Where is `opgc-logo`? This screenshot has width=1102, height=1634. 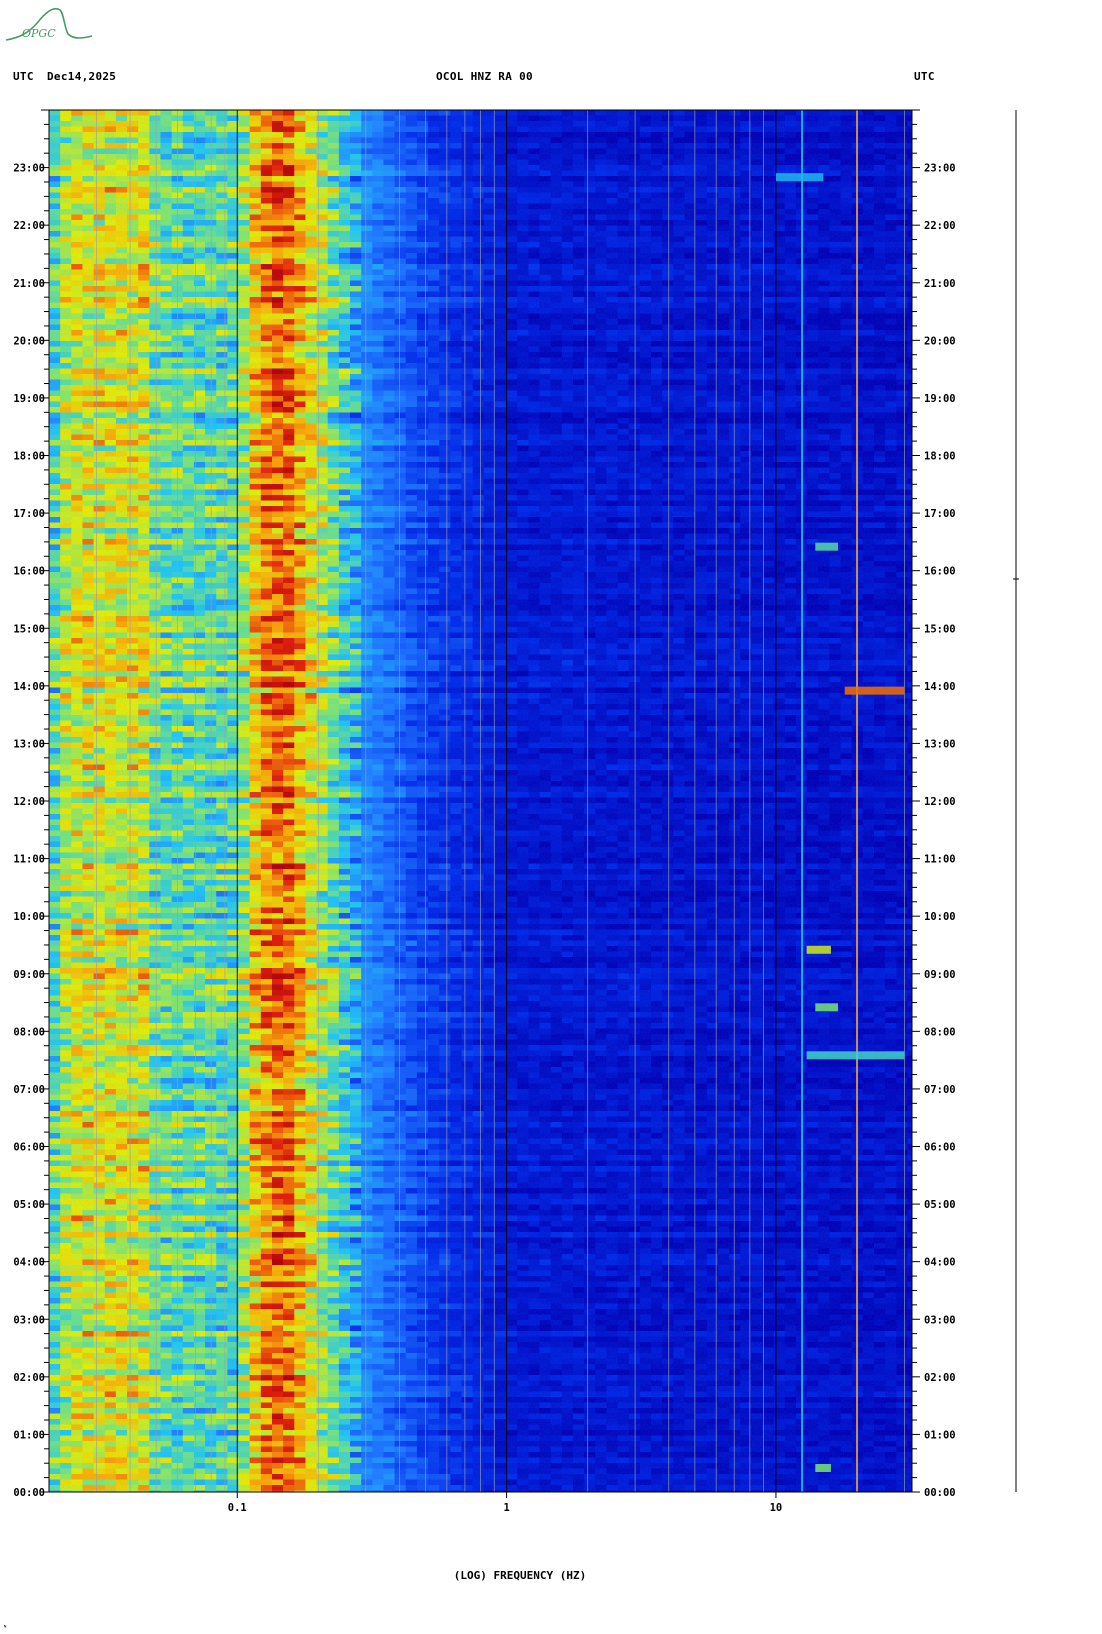
opgc-logo is located at coordinates (49, 24).